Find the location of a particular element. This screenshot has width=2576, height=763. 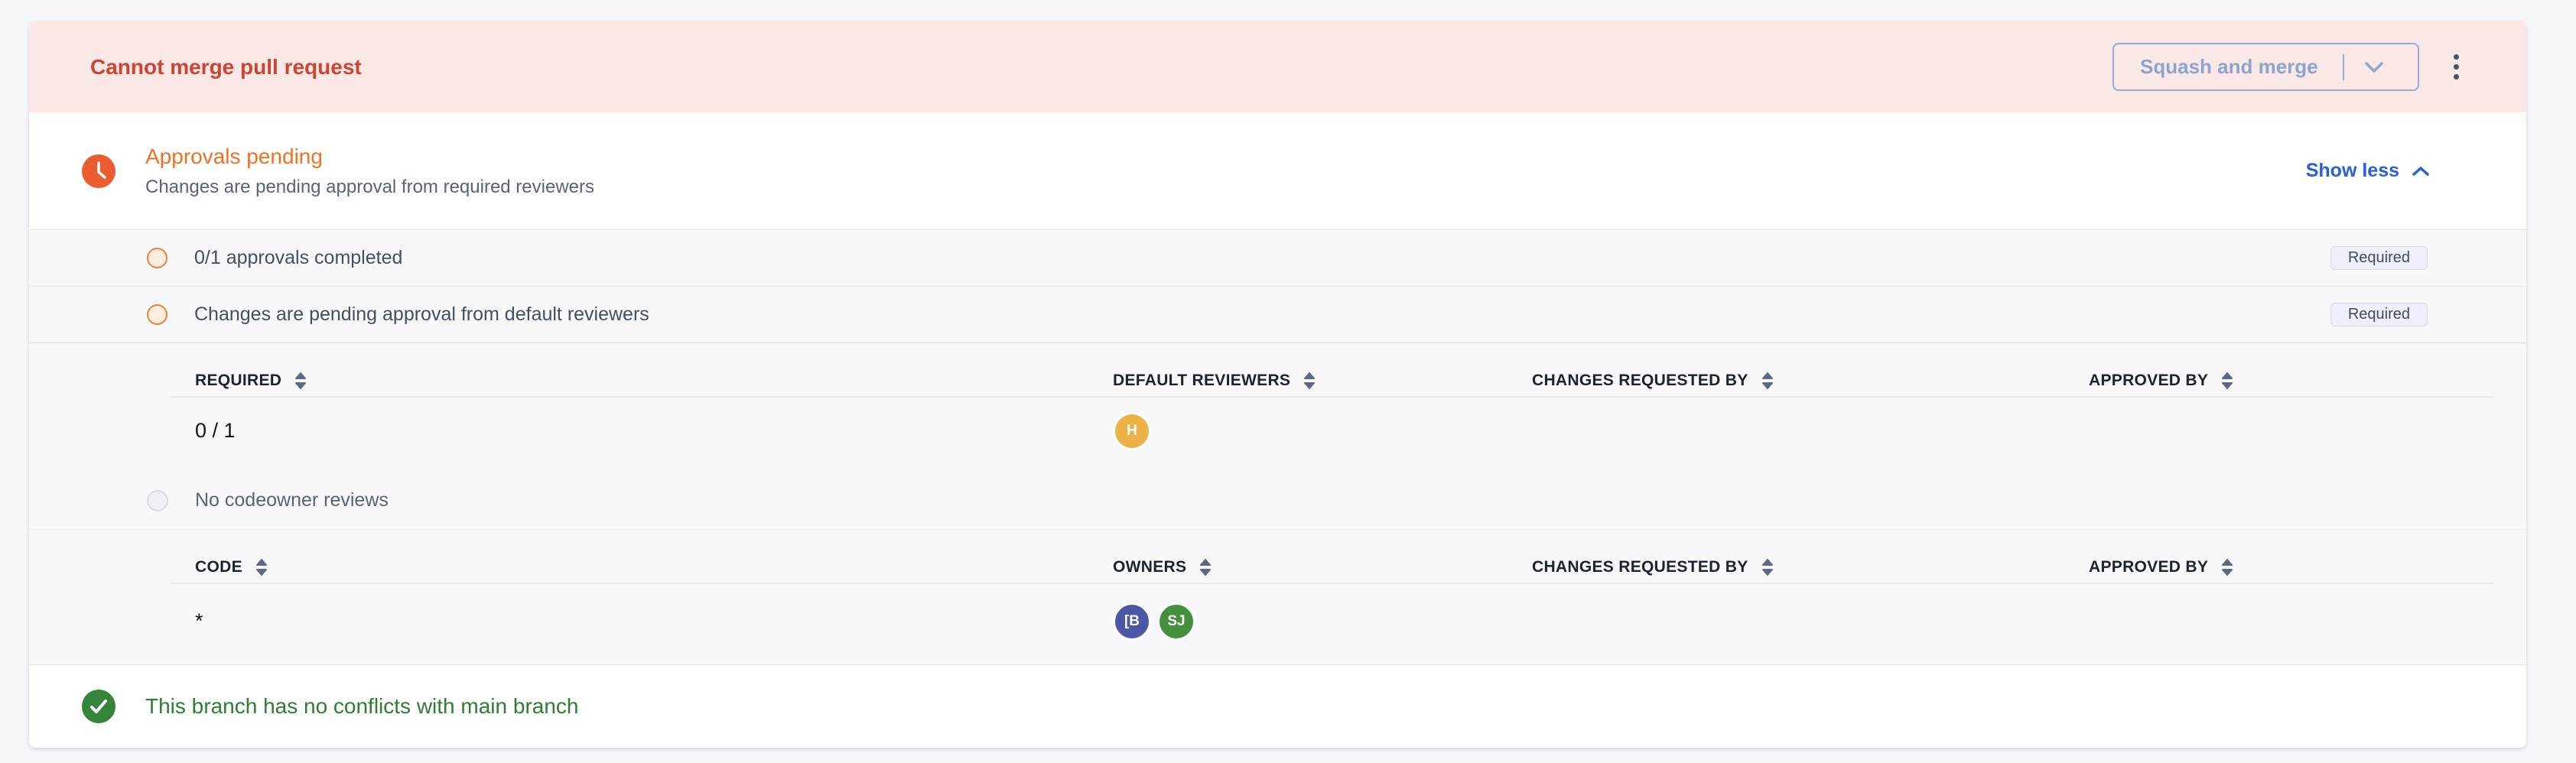

codeowners-table-row: * [B SJ is located at coordinates (1277, 622).